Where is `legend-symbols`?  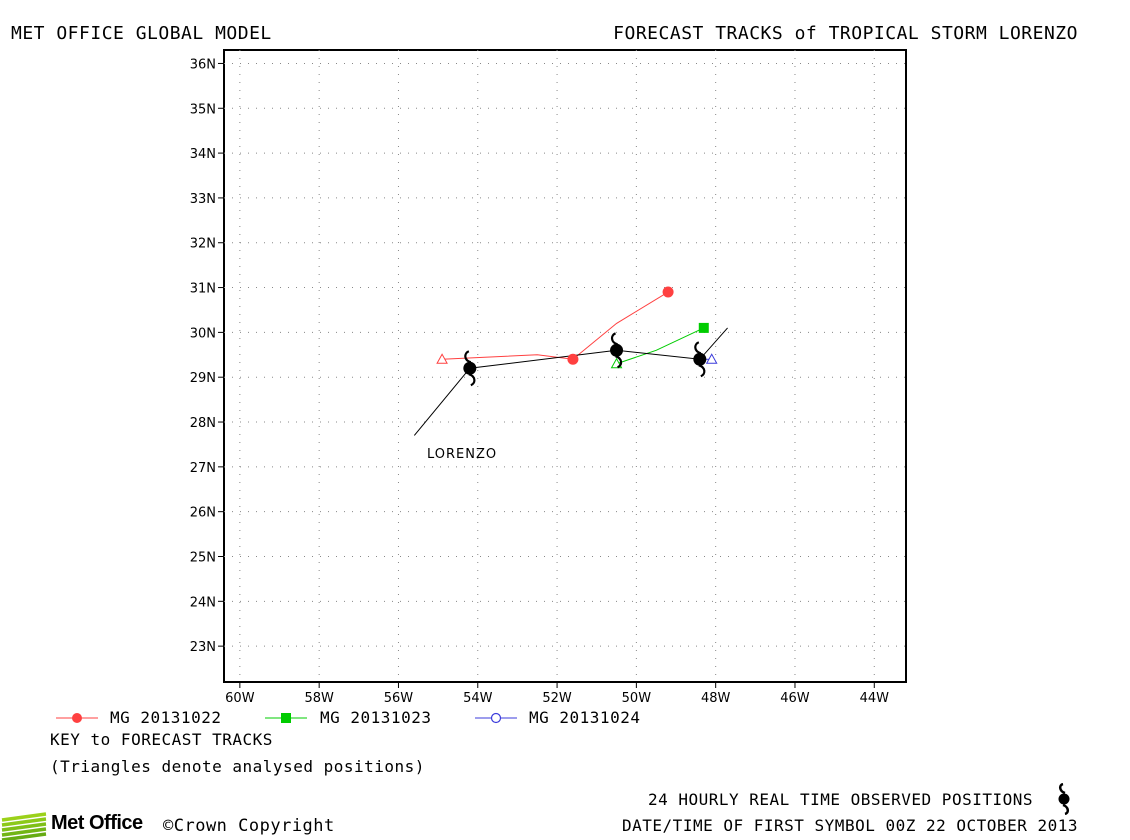
legend-symbols is located at coordinates (286, 718).